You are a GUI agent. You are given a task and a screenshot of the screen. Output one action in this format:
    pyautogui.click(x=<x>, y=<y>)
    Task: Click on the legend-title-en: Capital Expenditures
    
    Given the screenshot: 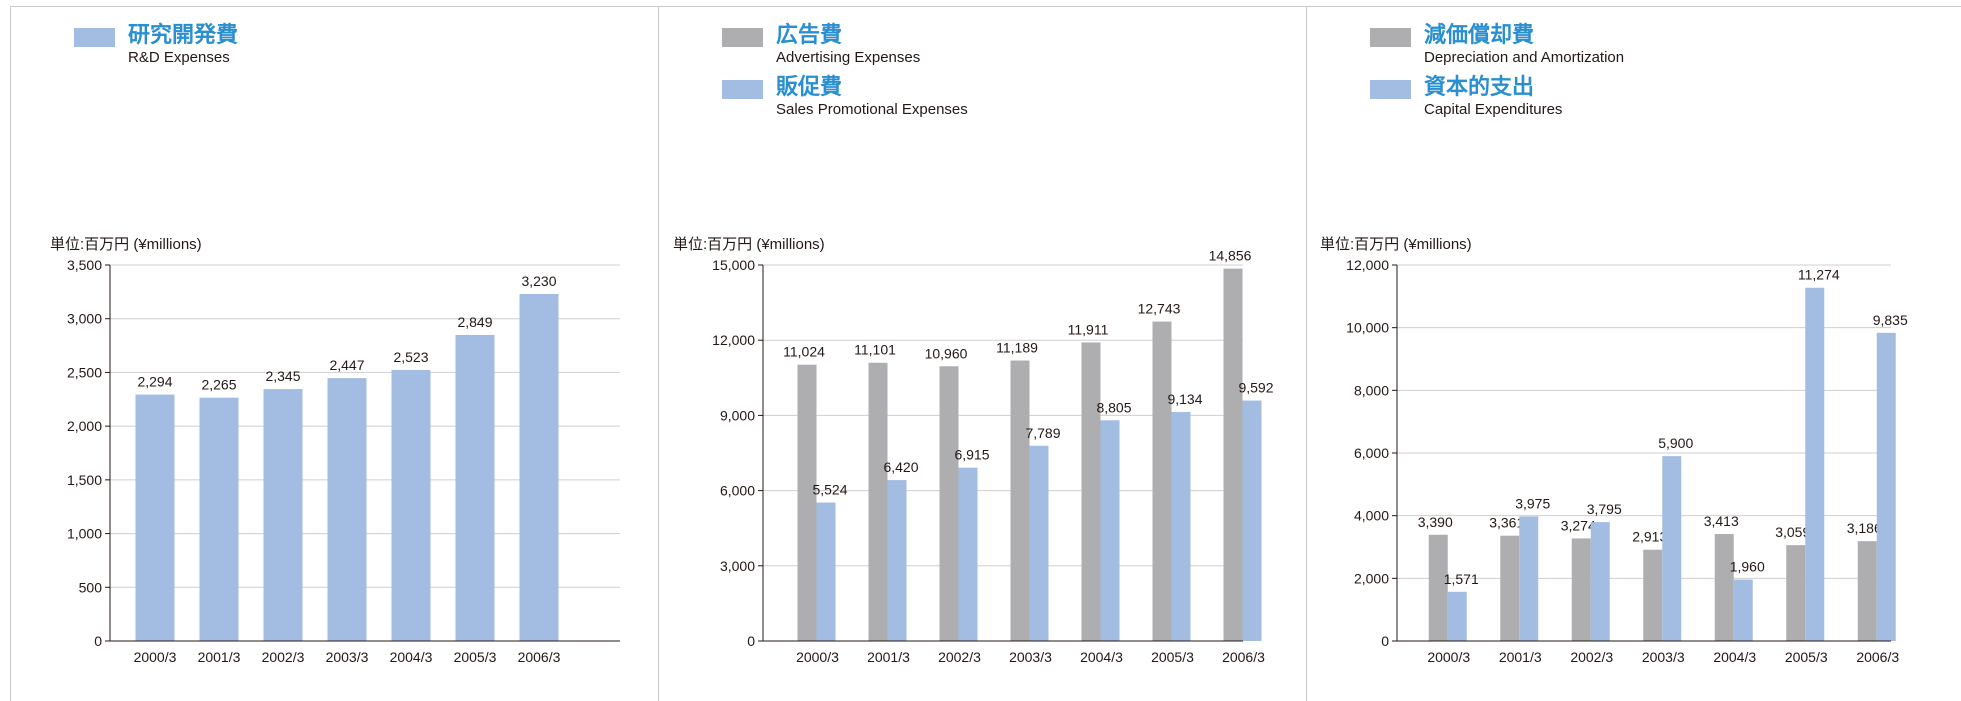 What is the action you would take?
    pyautogui.click(x=1493, y=109)
    